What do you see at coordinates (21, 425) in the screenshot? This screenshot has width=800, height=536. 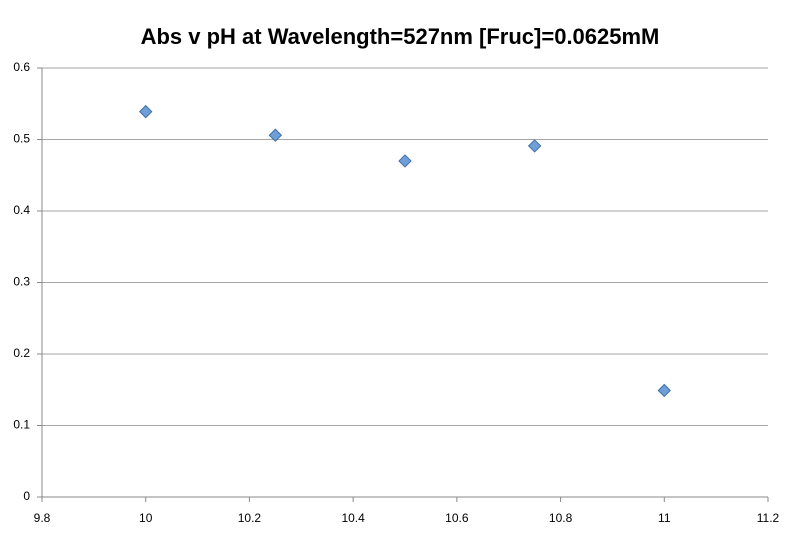 I see `y-tick-label: 0.1` at bounding box center [21, 425].